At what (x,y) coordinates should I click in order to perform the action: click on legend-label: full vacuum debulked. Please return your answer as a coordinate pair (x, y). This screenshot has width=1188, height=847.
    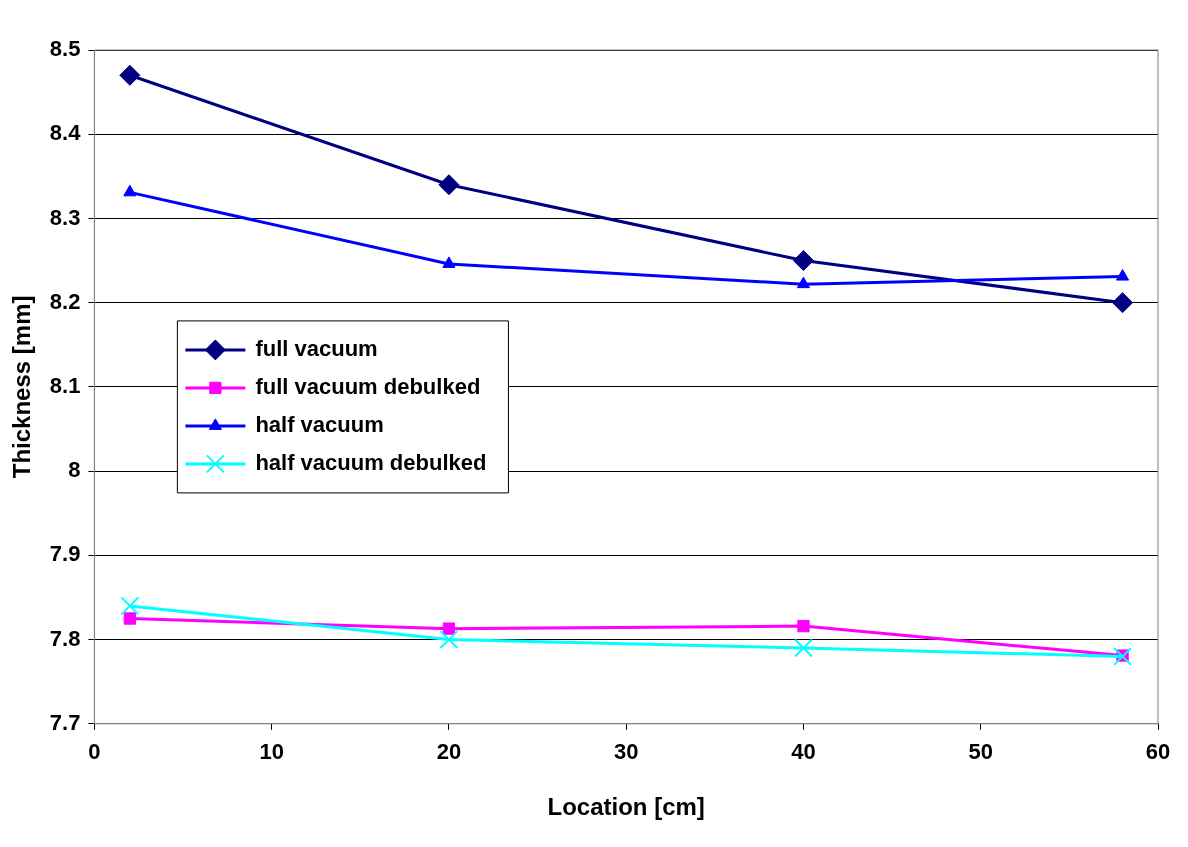
    Looking at the image, I should click on (368, 386).